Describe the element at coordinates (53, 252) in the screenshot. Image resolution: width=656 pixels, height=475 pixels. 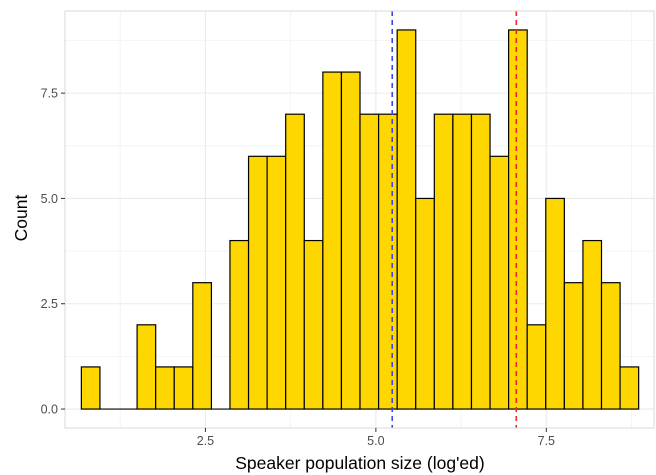
I see `y-axis-ticks: 0.0 2.5 5.0 7.5` at that location.